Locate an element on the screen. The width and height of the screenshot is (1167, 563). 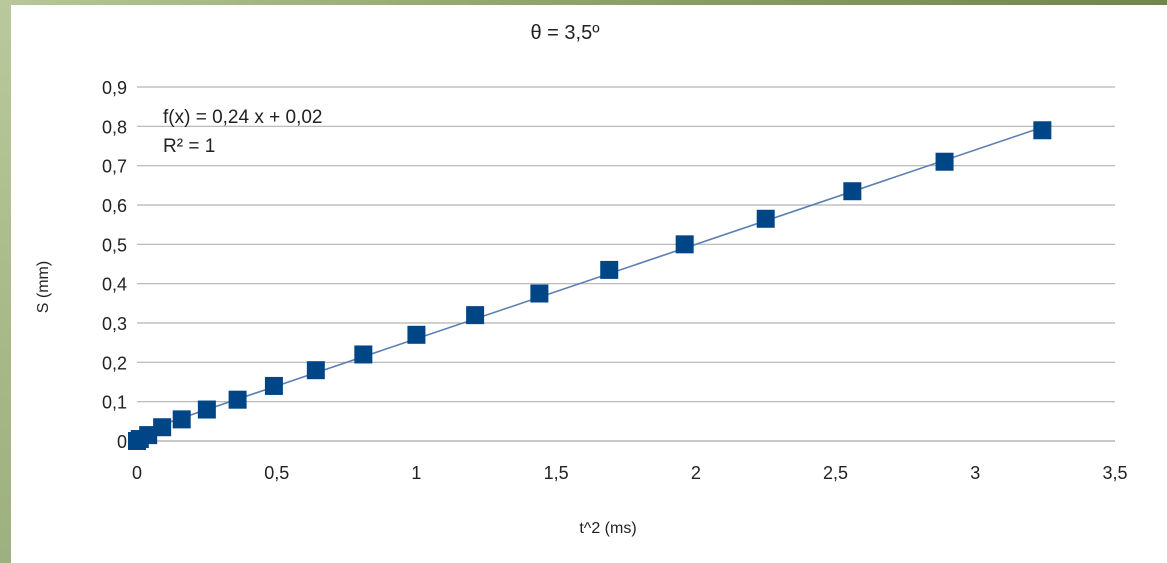
y-tick-label: 0,4 is located at coordinates (114, 285).